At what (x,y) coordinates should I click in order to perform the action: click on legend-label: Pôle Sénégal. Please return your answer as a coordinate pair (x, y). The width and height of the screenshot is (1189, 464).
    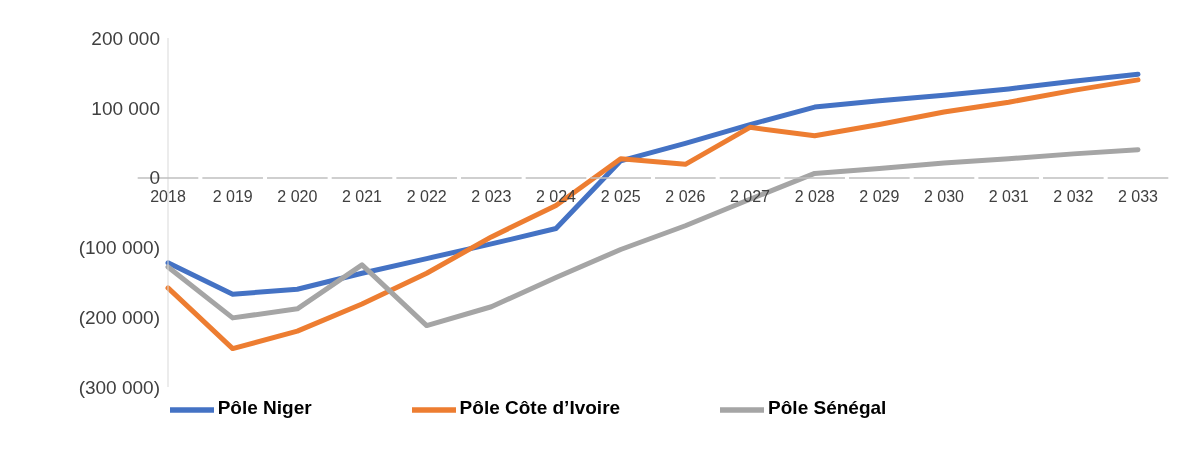
    Looking at the image, I should click on (827, 408).